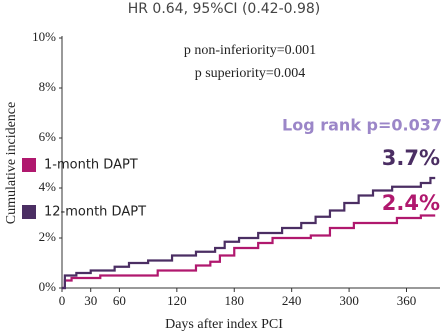 This screenshot has width=448, height=336. Describe the element at coordinates (48, 136) in the screenshot. I see `y-tick-label: 6%` at that location.